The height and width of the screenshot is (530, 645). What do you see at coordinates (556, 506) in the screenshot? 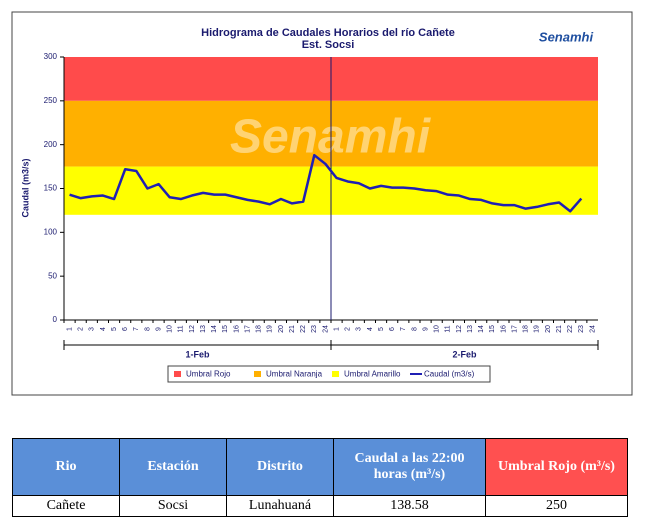
I see `cell: 250` at bounding box center [556, 506].